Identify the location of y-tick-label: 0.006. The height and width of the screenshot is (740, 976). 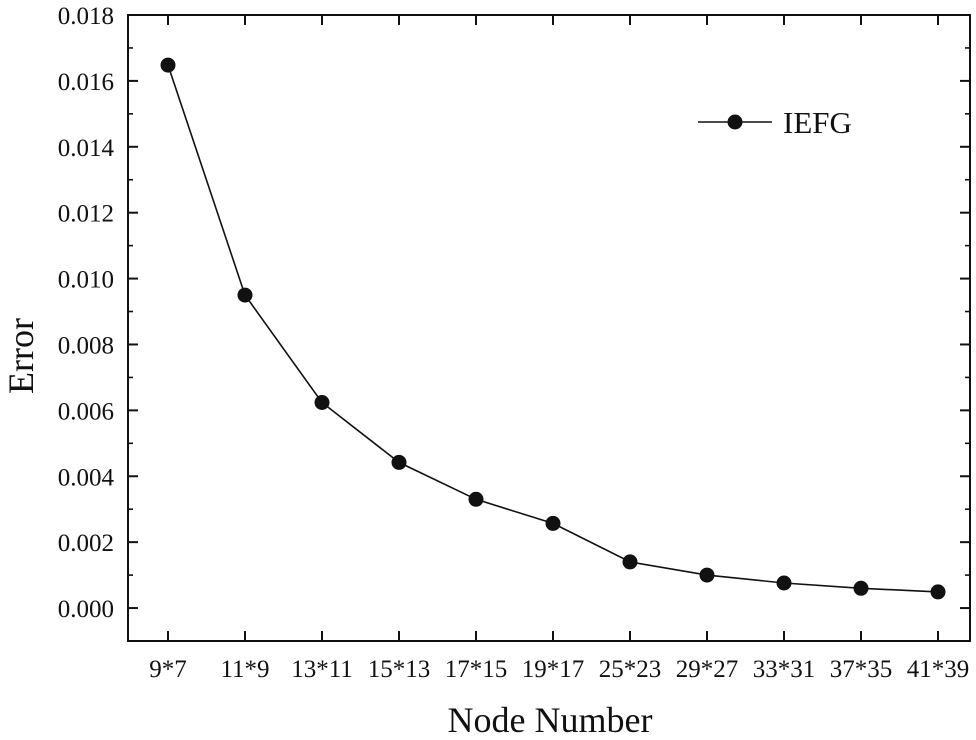
(86, 411).